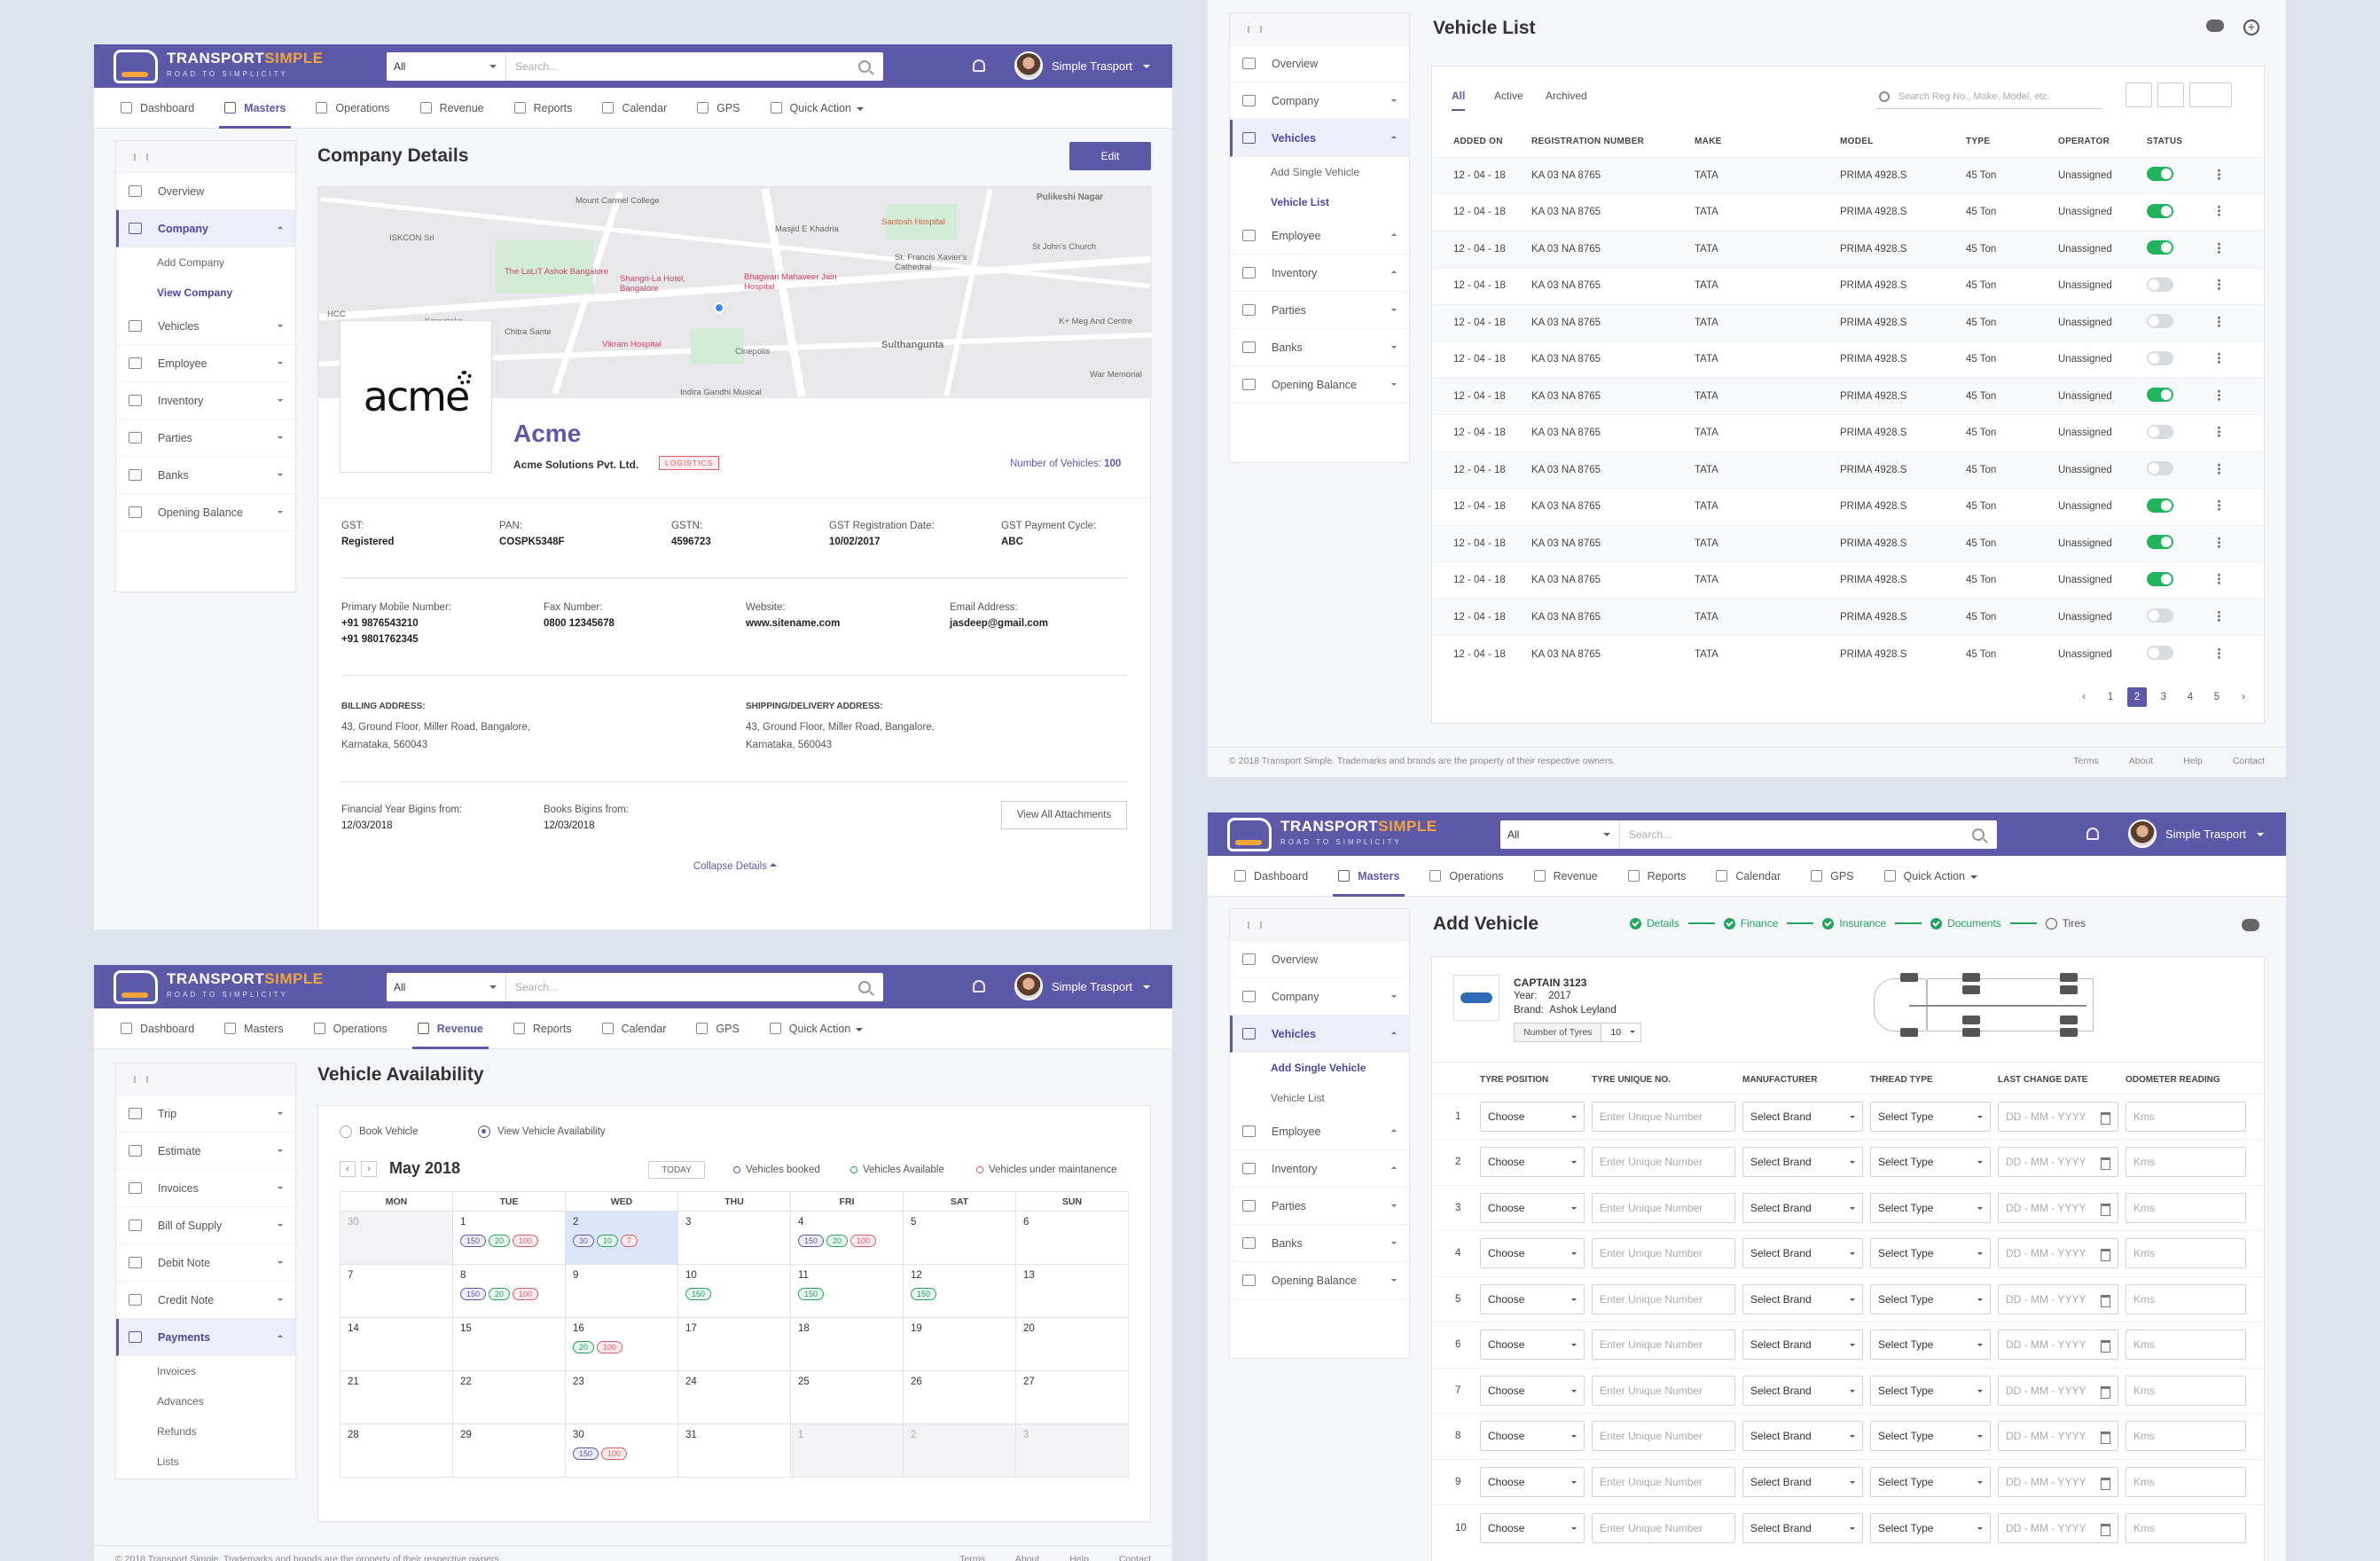 The height and width of the screenshot is (1561, 2380). What do you see at coordinates (633, 1029) in the screenshot?
I see `nav-calendar: Calendar` at bounding box center [633, 1029].